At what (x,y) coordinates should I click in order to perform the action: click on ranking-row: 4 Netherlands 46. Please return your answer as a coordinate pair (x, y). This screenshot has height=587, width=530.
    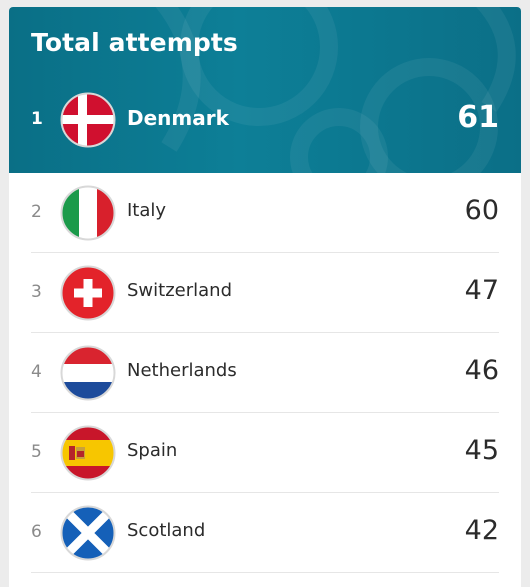
    Looking at the image, I should click on (265, 373).